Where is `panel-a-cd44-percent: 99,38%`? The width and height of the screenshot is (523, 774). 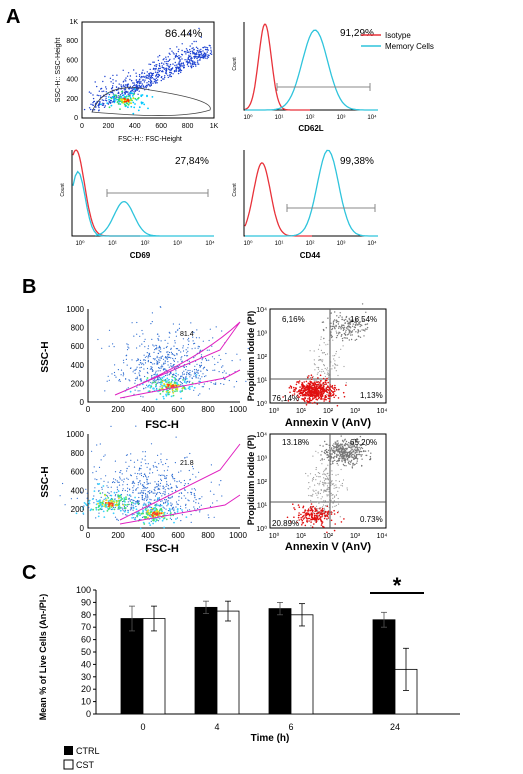 panel-a-cd44-percent: 99,38% is located at coordinates (357, 161).